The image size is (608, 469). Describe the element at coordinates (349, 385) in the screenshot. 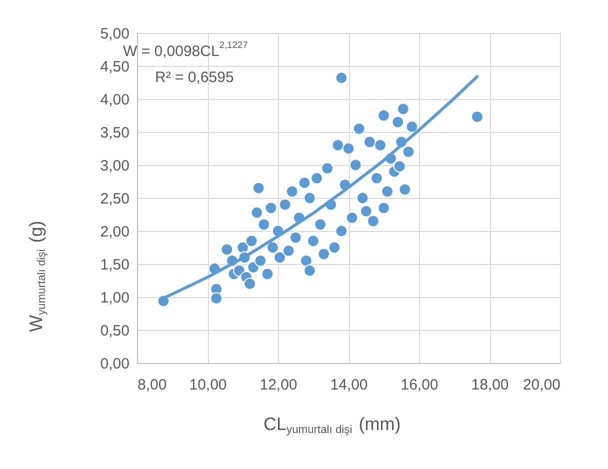

I see `x-tick-label: 14,00` at that location.